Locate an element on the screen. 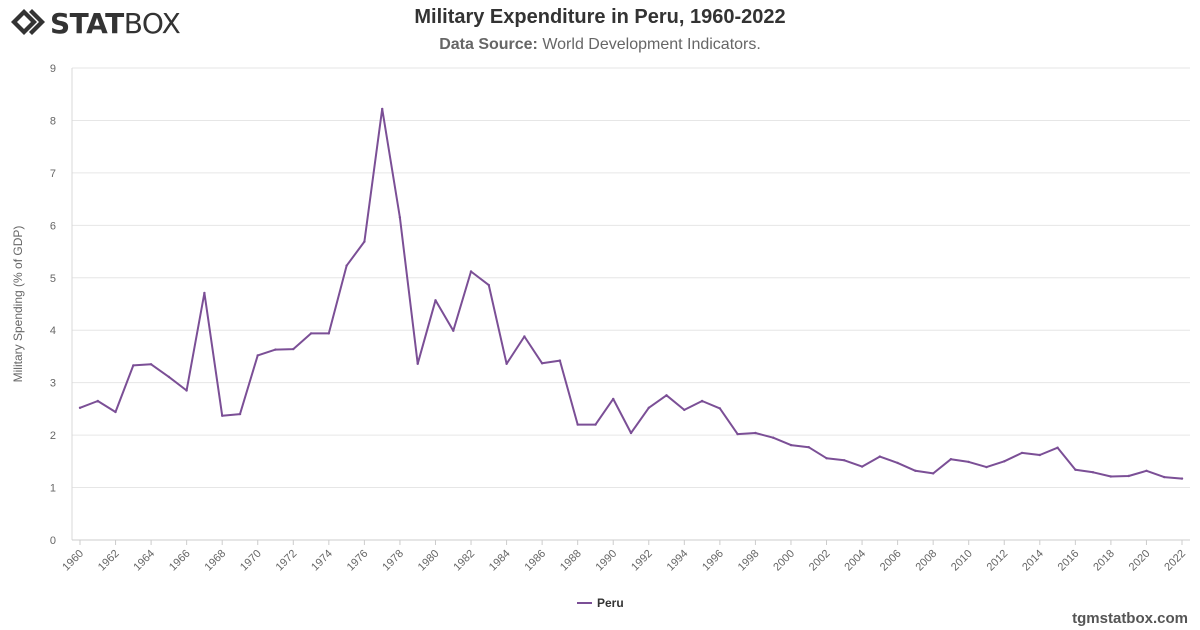 The height and width of the screenshot is (630, 1200). y-tick-label: 9 is located at coordinates (53, 69).